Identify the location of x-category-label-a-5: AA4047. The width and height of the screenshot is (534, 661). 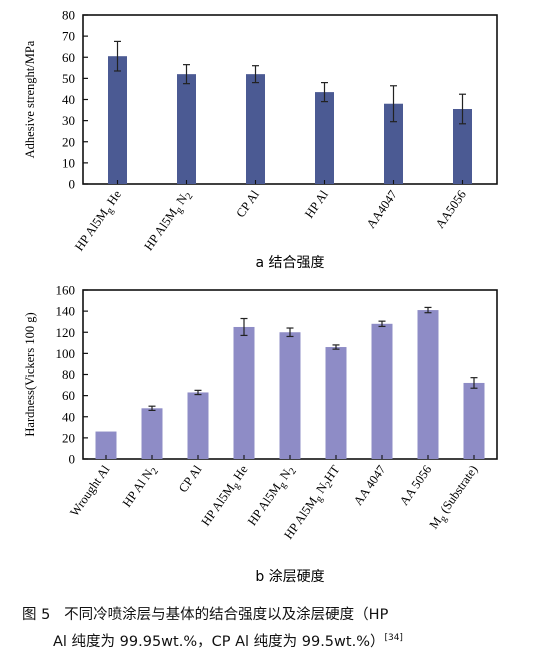
(382, 209).